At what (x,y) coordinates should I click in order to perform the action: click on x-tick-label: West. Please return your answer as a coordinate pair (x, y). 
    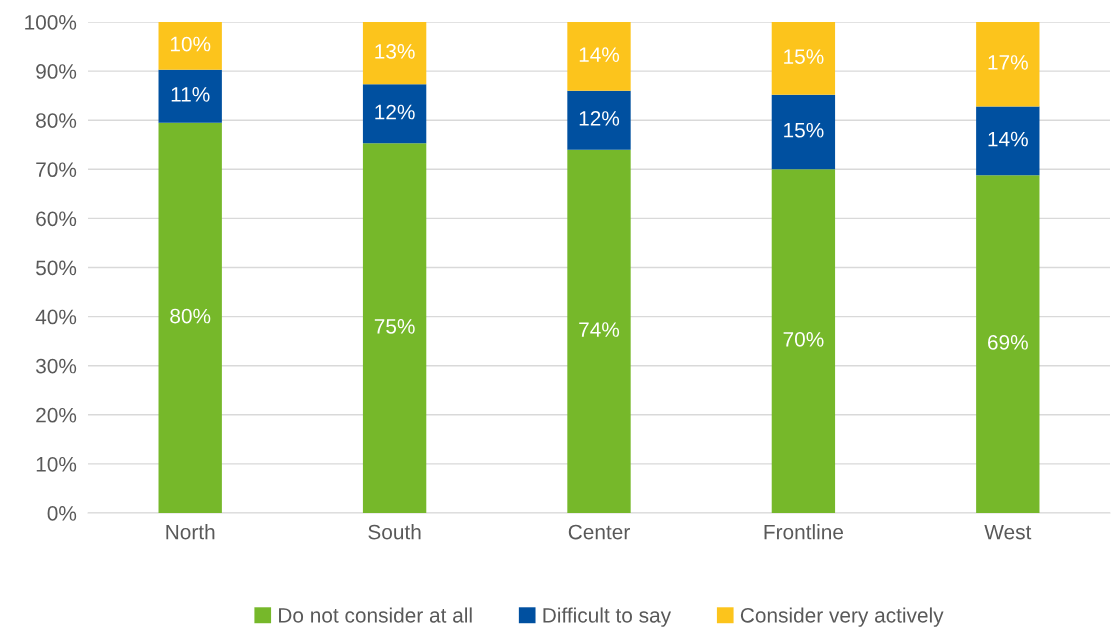
    Looking at the image, I should click on (1008, 532).